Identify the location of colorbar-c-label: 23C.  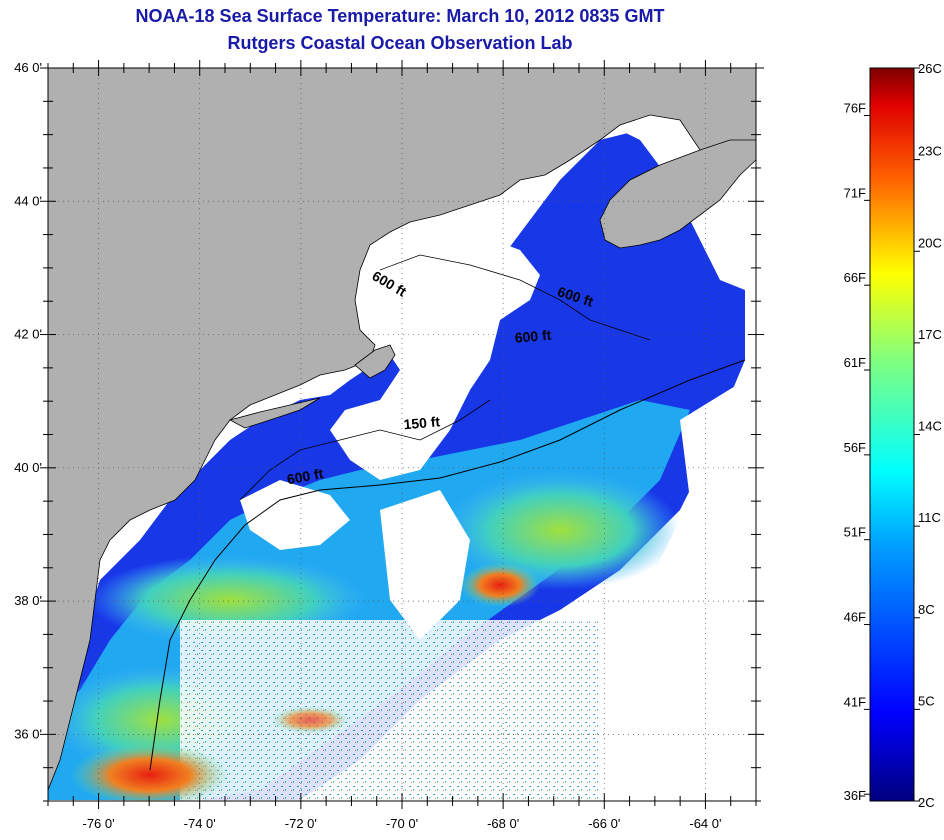
(930, 151).